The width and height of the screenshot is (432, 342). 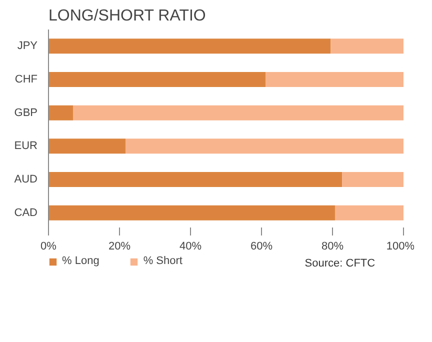 I want to click on y-tick-label: AUD, so click(x=26, y=180).